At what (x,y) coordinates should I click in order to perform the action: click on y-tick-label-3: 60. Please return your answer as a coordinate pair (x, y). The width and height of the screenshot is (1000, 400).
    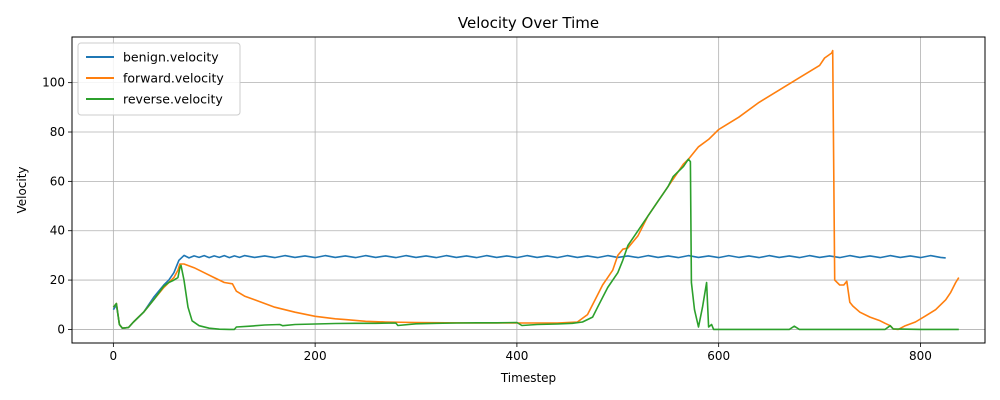
    Looking at the image, I should click on (57, 181).